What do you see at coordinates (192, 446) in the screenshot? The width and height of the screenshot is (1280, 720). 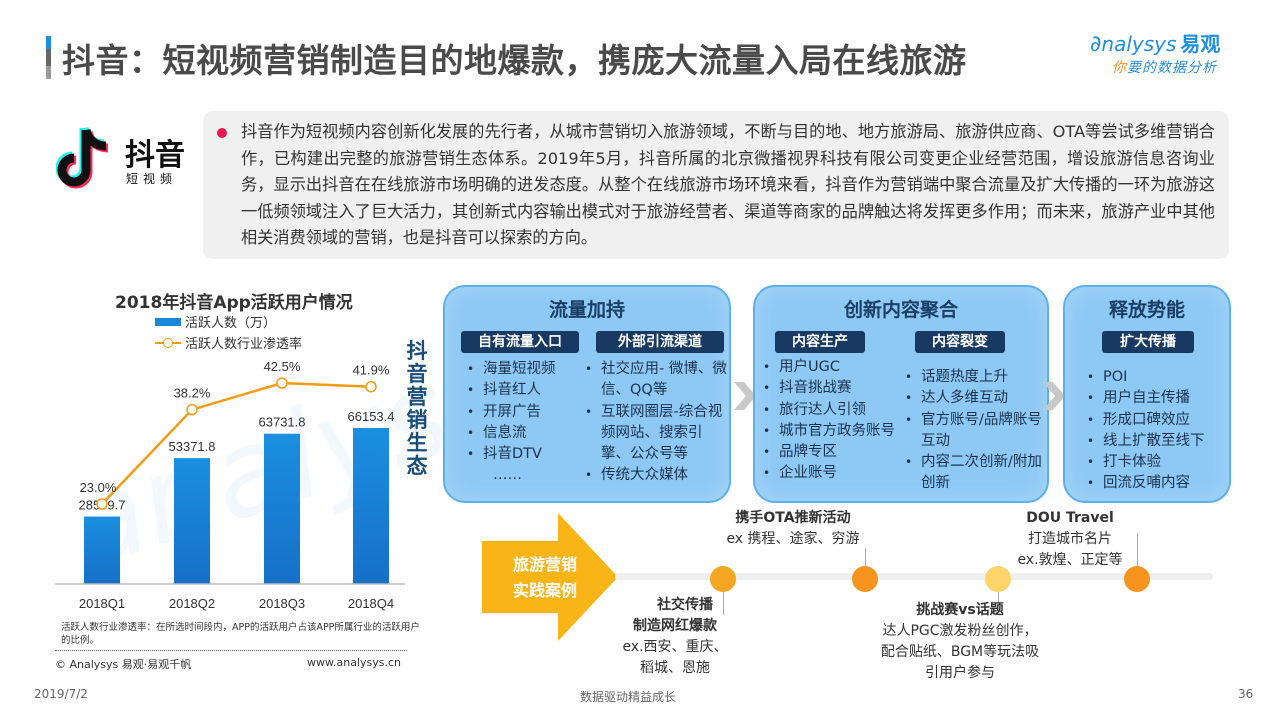 I see `bar-label: 53371.8` at bounding box center [192, 446].